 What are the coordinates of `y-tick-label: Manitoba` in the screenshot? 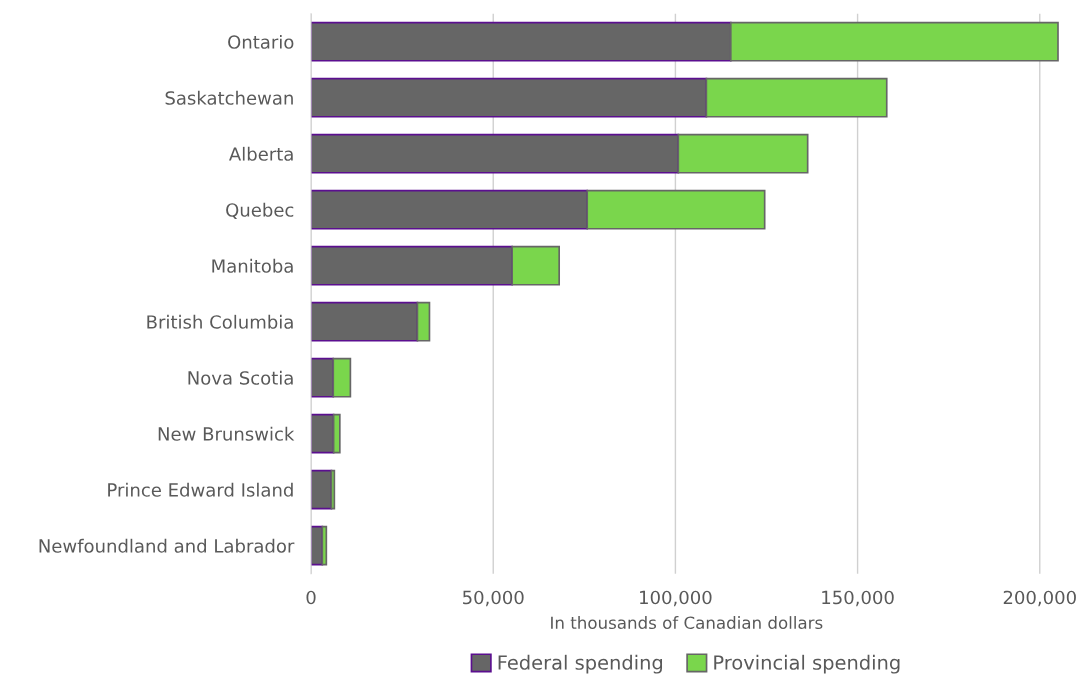 It's located at (252, 265).